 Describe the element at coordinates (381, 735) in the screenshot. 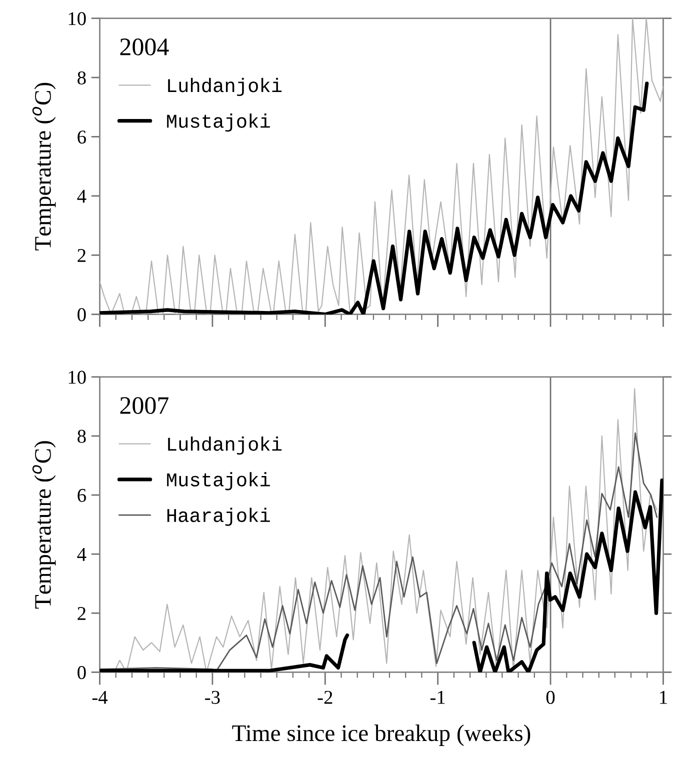

I see `x-axis-title: Time since ice breakup (weeks)` at that location.